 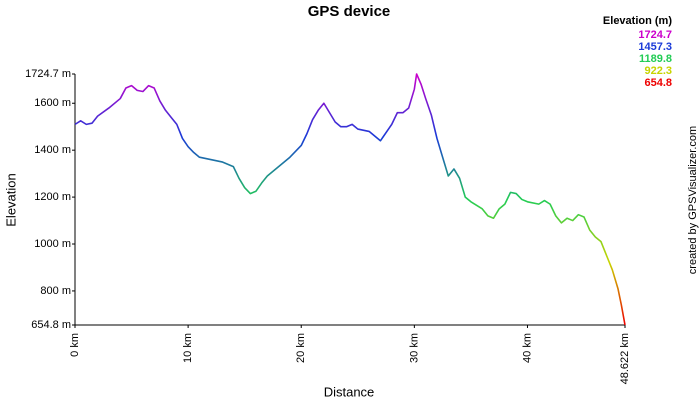 I want to click on y-tick-label: 800 m, so click(x=55, y=291).